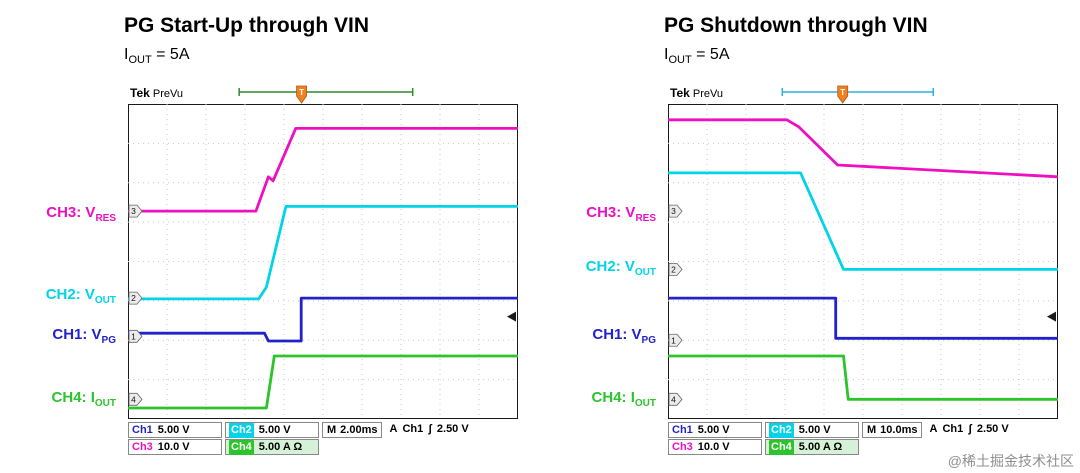  I want to click on trigger-level: 2.50 V, so click(992, 429).